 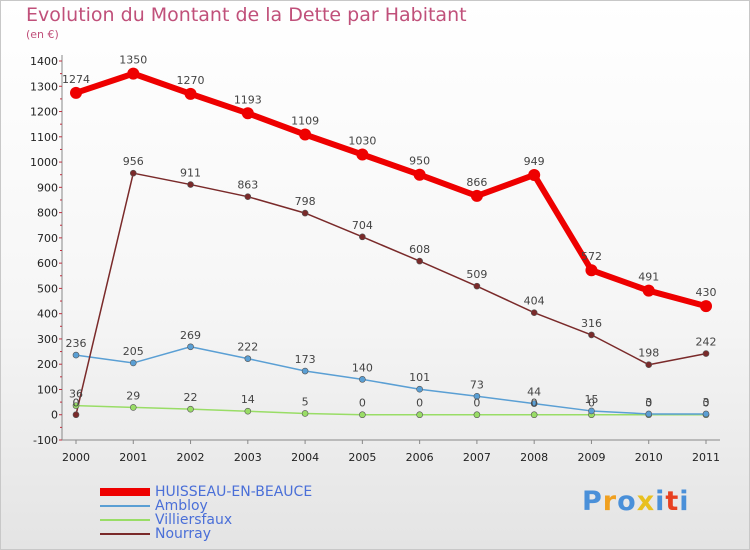 What do you see at coordinates (47, 364) in the screenshot?
I see `y-tick-label: 200` at bounding box center [47, 364].